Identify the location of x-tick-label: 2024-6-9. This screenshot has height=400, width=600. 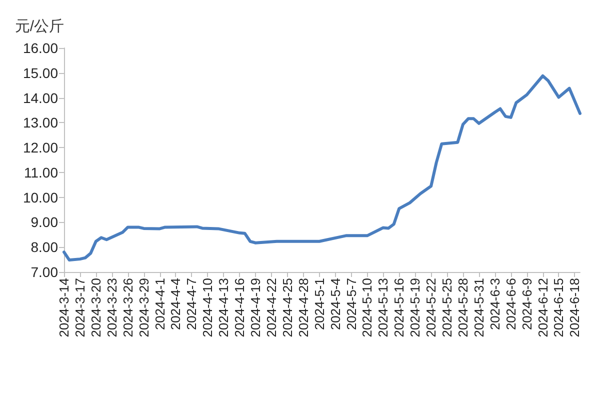
(526, 304).